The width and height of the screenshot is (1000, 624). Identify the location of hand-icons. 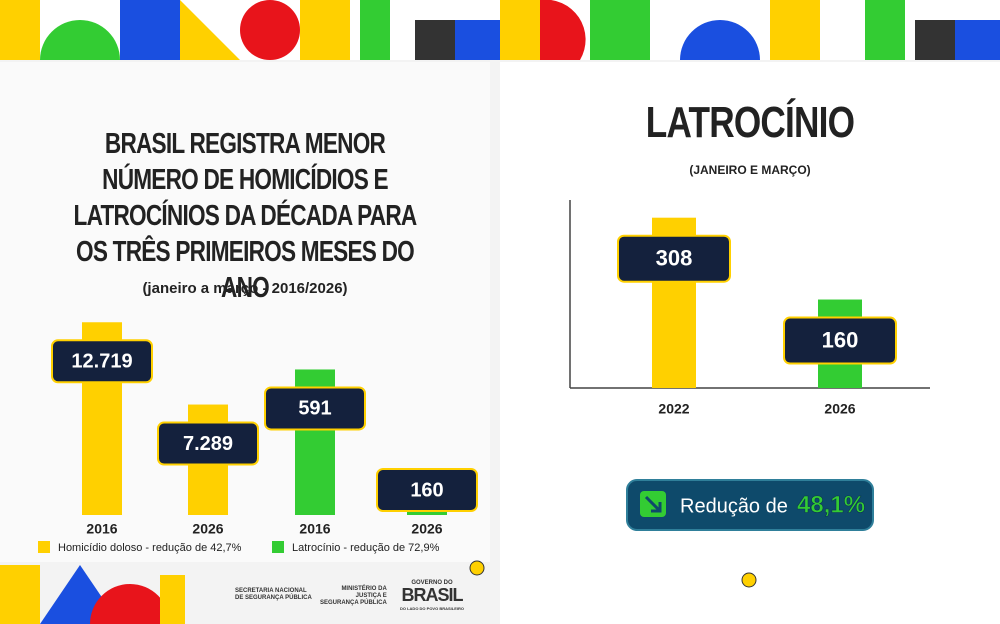
(613, 574).